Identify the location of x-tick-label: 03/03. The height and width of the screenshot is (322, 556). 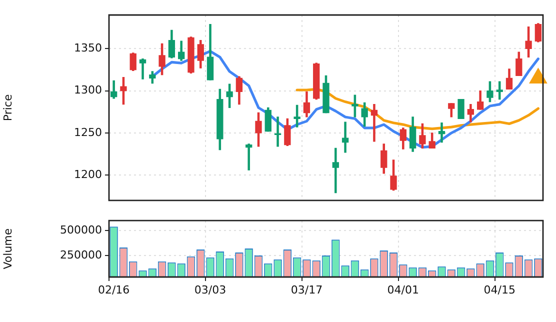
(210, 289).